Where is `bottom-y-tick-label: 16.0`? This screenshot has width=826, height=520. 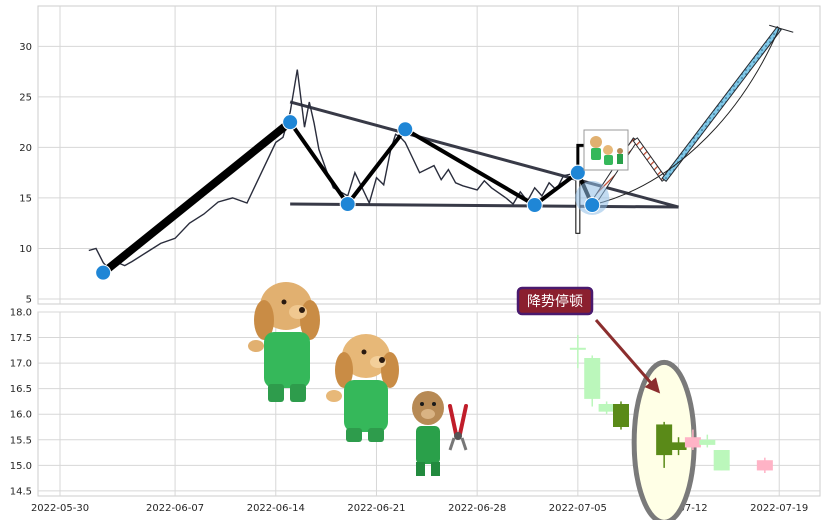
bottom-y-tick-label: 16.0 is located at coordinates (21, 415).